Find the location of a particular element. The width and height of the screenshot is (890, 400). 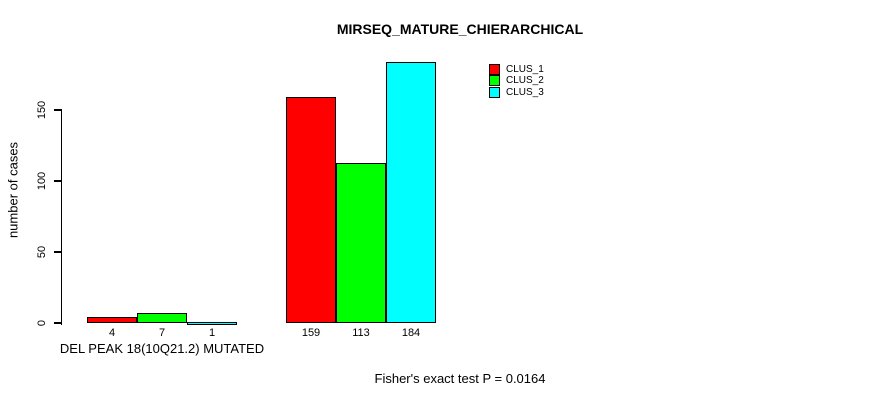

y-tick-label: 150 is located at coordinates (42, 110).